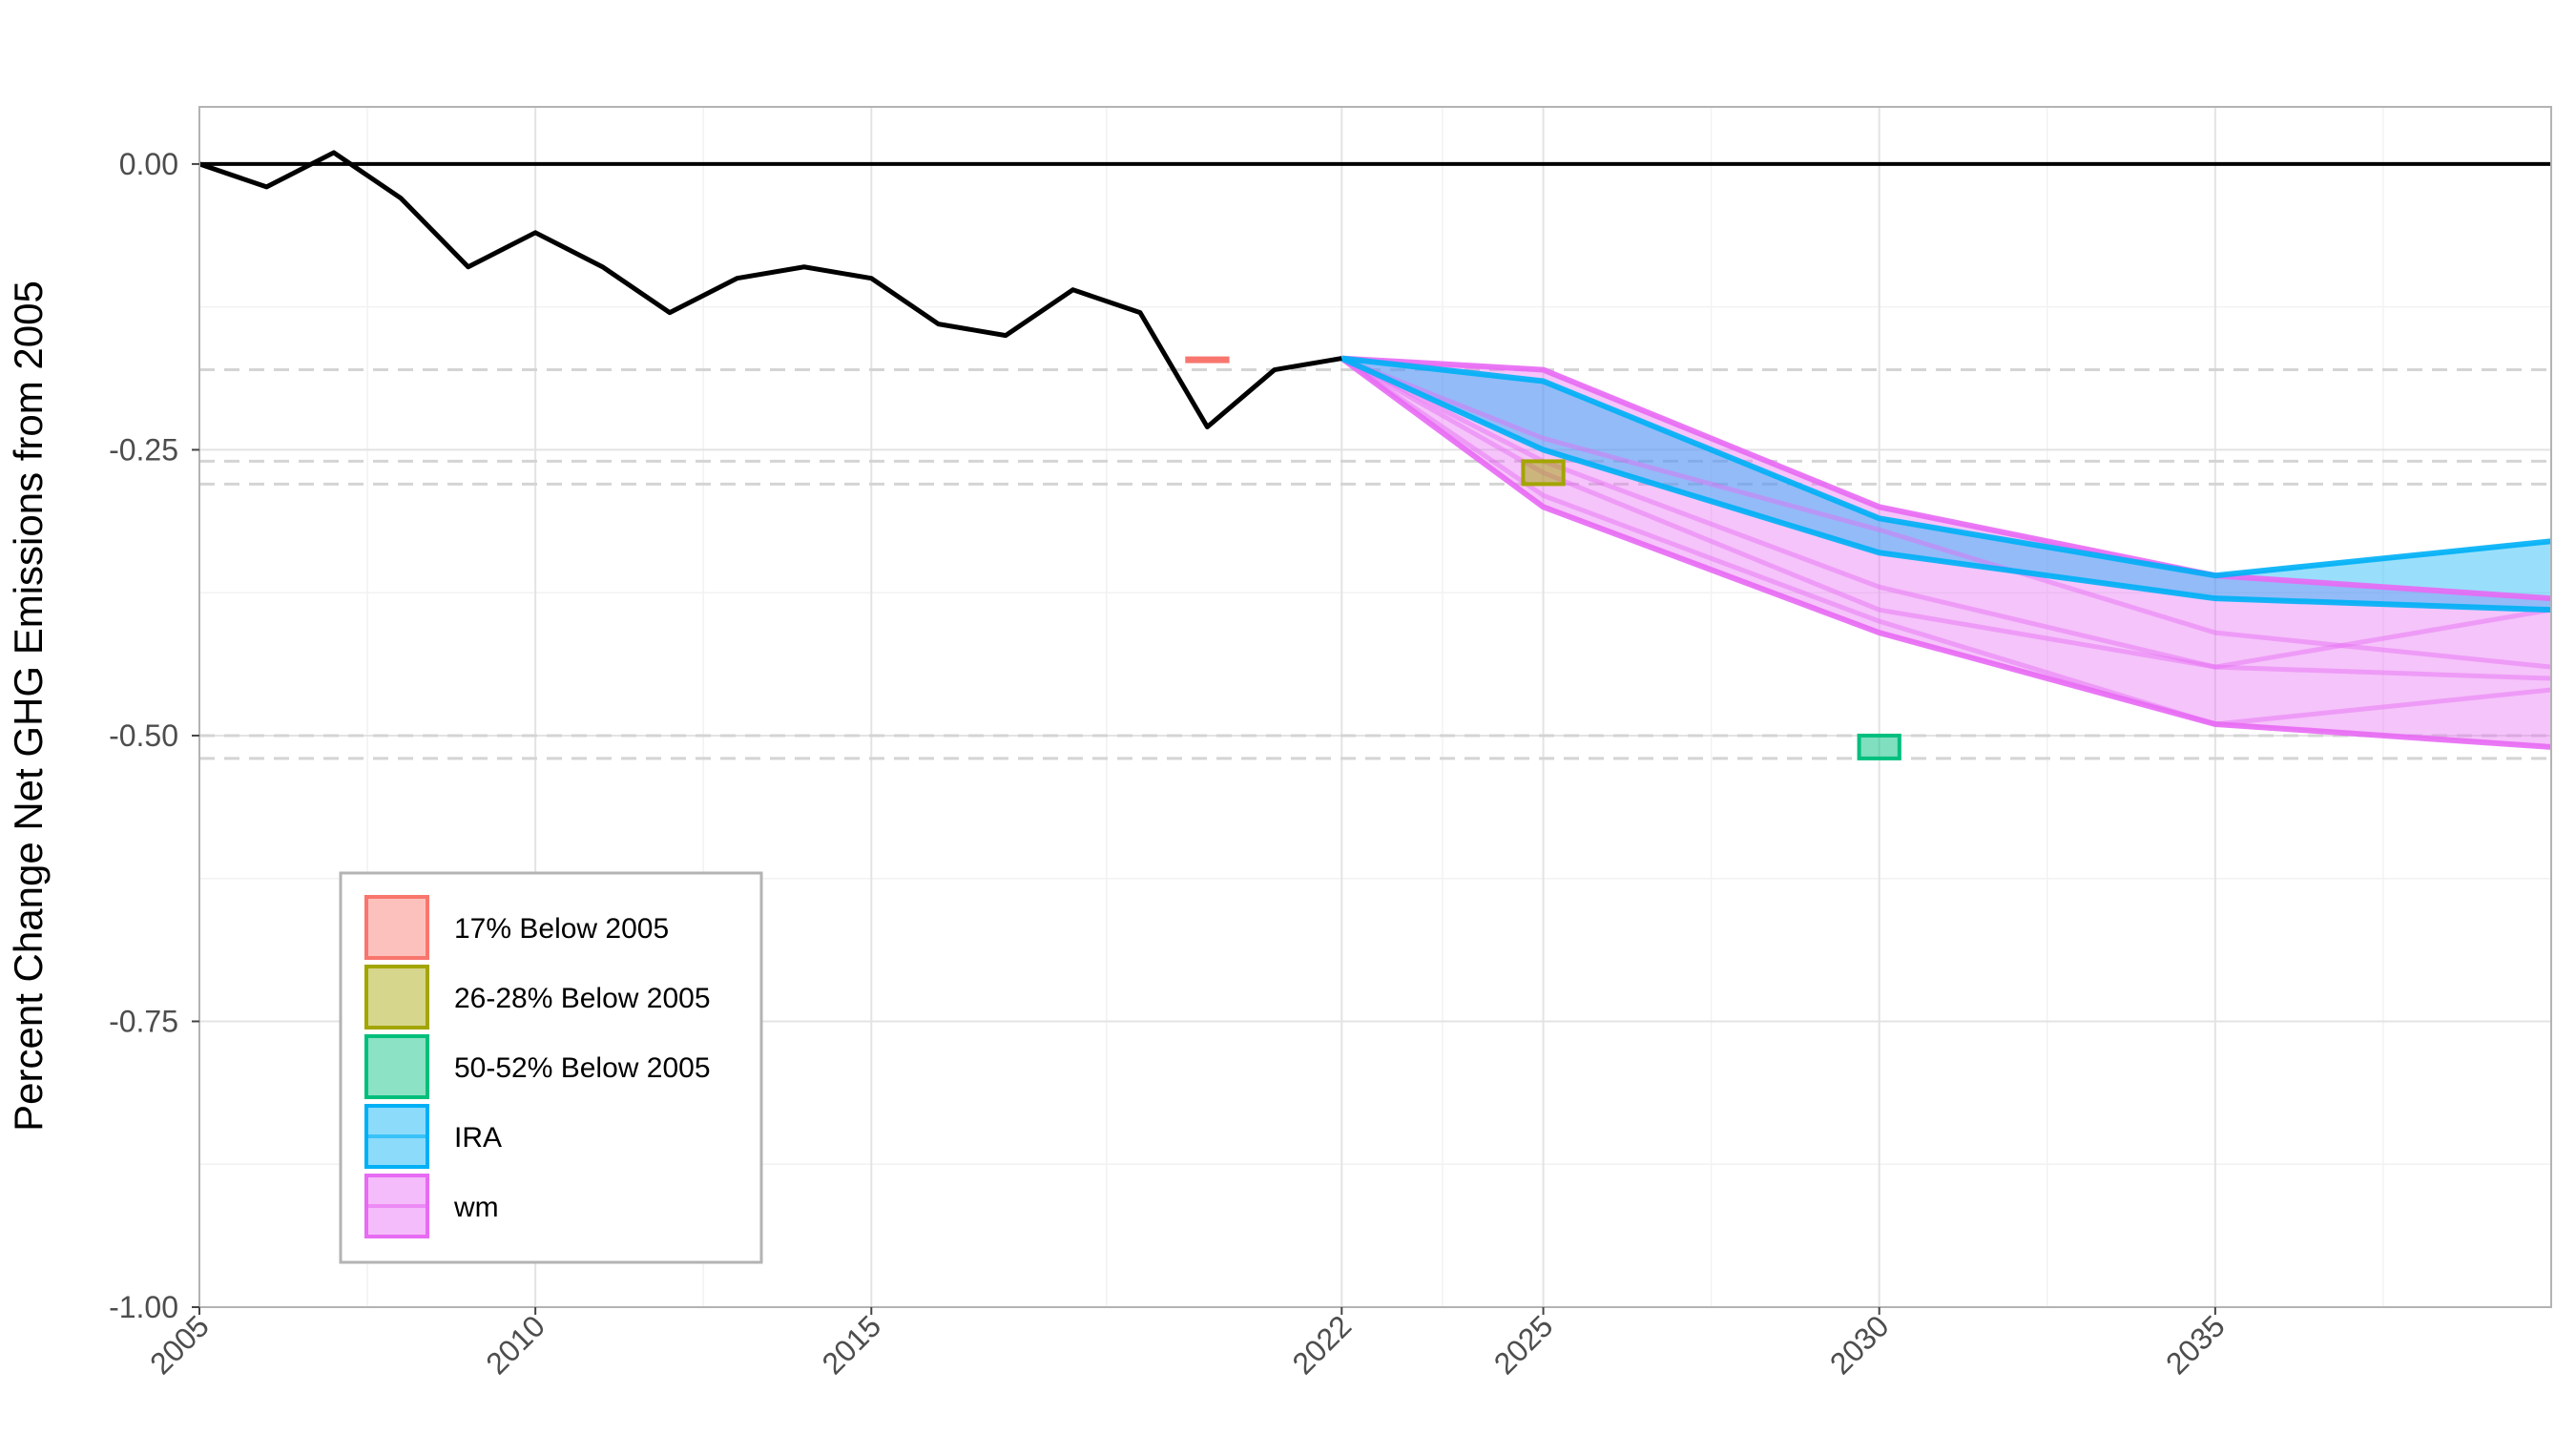 The height and width of the screenshot is (1435, 2576). I want to click on x-axis-ticks: 2005 2010 2015 2022 2025 2030 2035, so click(1187, 1344).